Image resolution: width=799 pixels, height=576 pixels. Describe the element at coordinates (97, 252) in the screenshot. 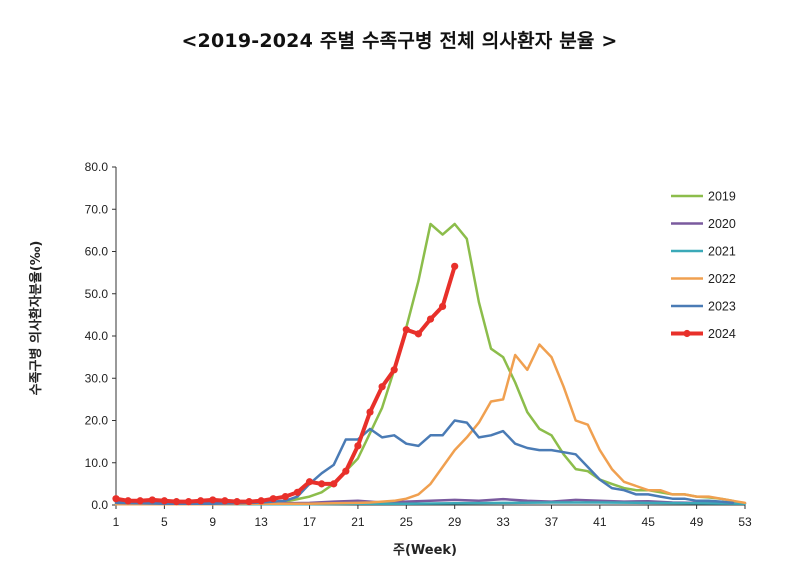

I see `y-tick-label: 60.0` at that location.